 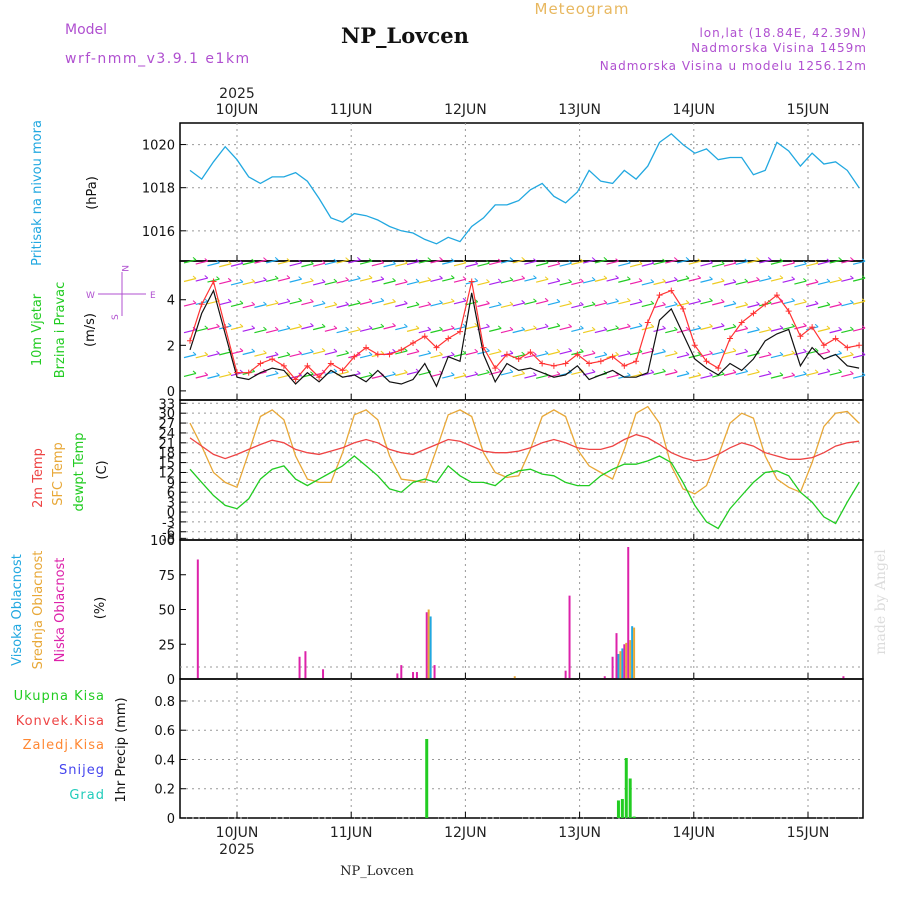 What do you see at coordinates (237, 850) in the screenshot?
I see `year-bottom: 2025` at bounding box center [237, 850].